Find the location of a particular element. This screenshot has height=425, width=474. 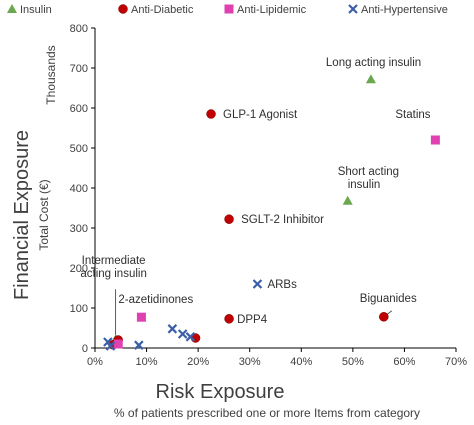

x-tick-label: 0% is located at coordinates (95, 362).